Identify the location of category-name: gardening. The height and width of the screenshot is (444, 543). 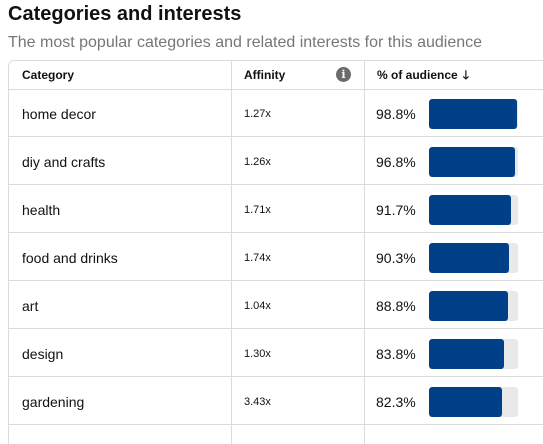
(53, 402).